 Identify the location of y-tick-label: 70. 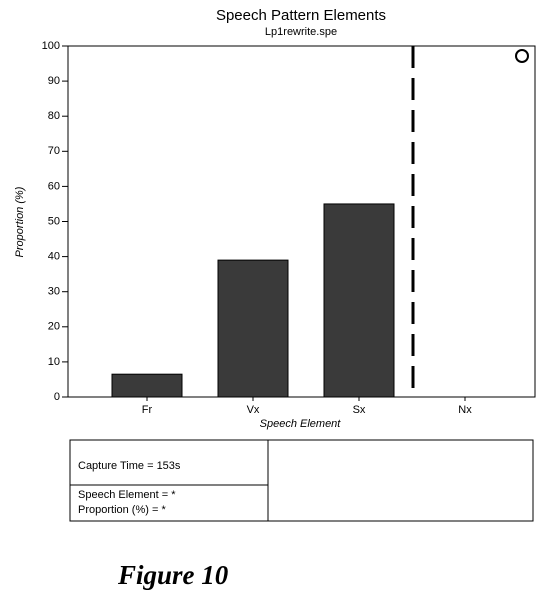
(54, 151).